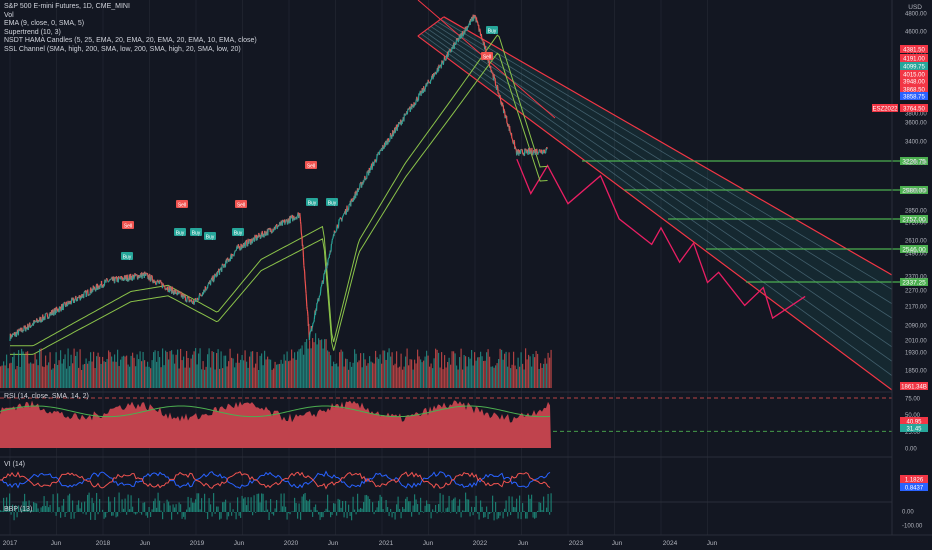 This screenshot has width=932, height=550. I want to click on support-label: 2757.00, so click(914, 220).